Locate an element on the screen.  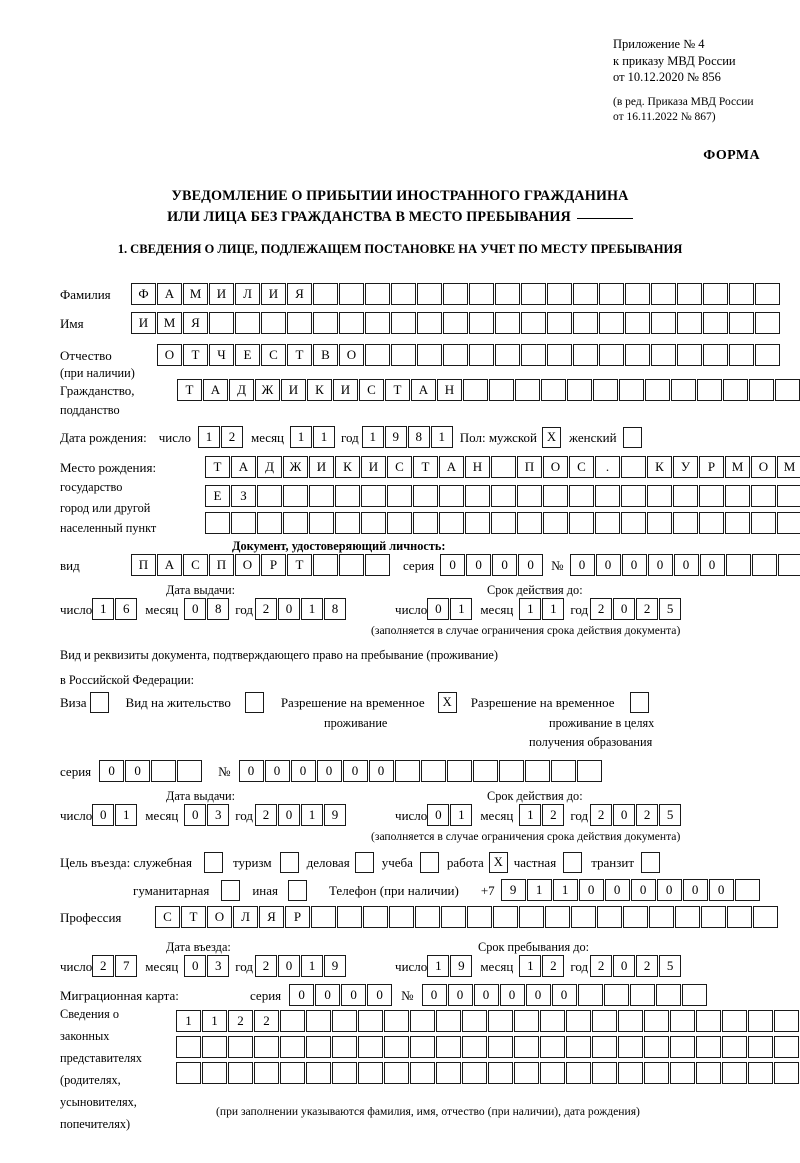
char-cell: И is located at coordinates (293, 390).